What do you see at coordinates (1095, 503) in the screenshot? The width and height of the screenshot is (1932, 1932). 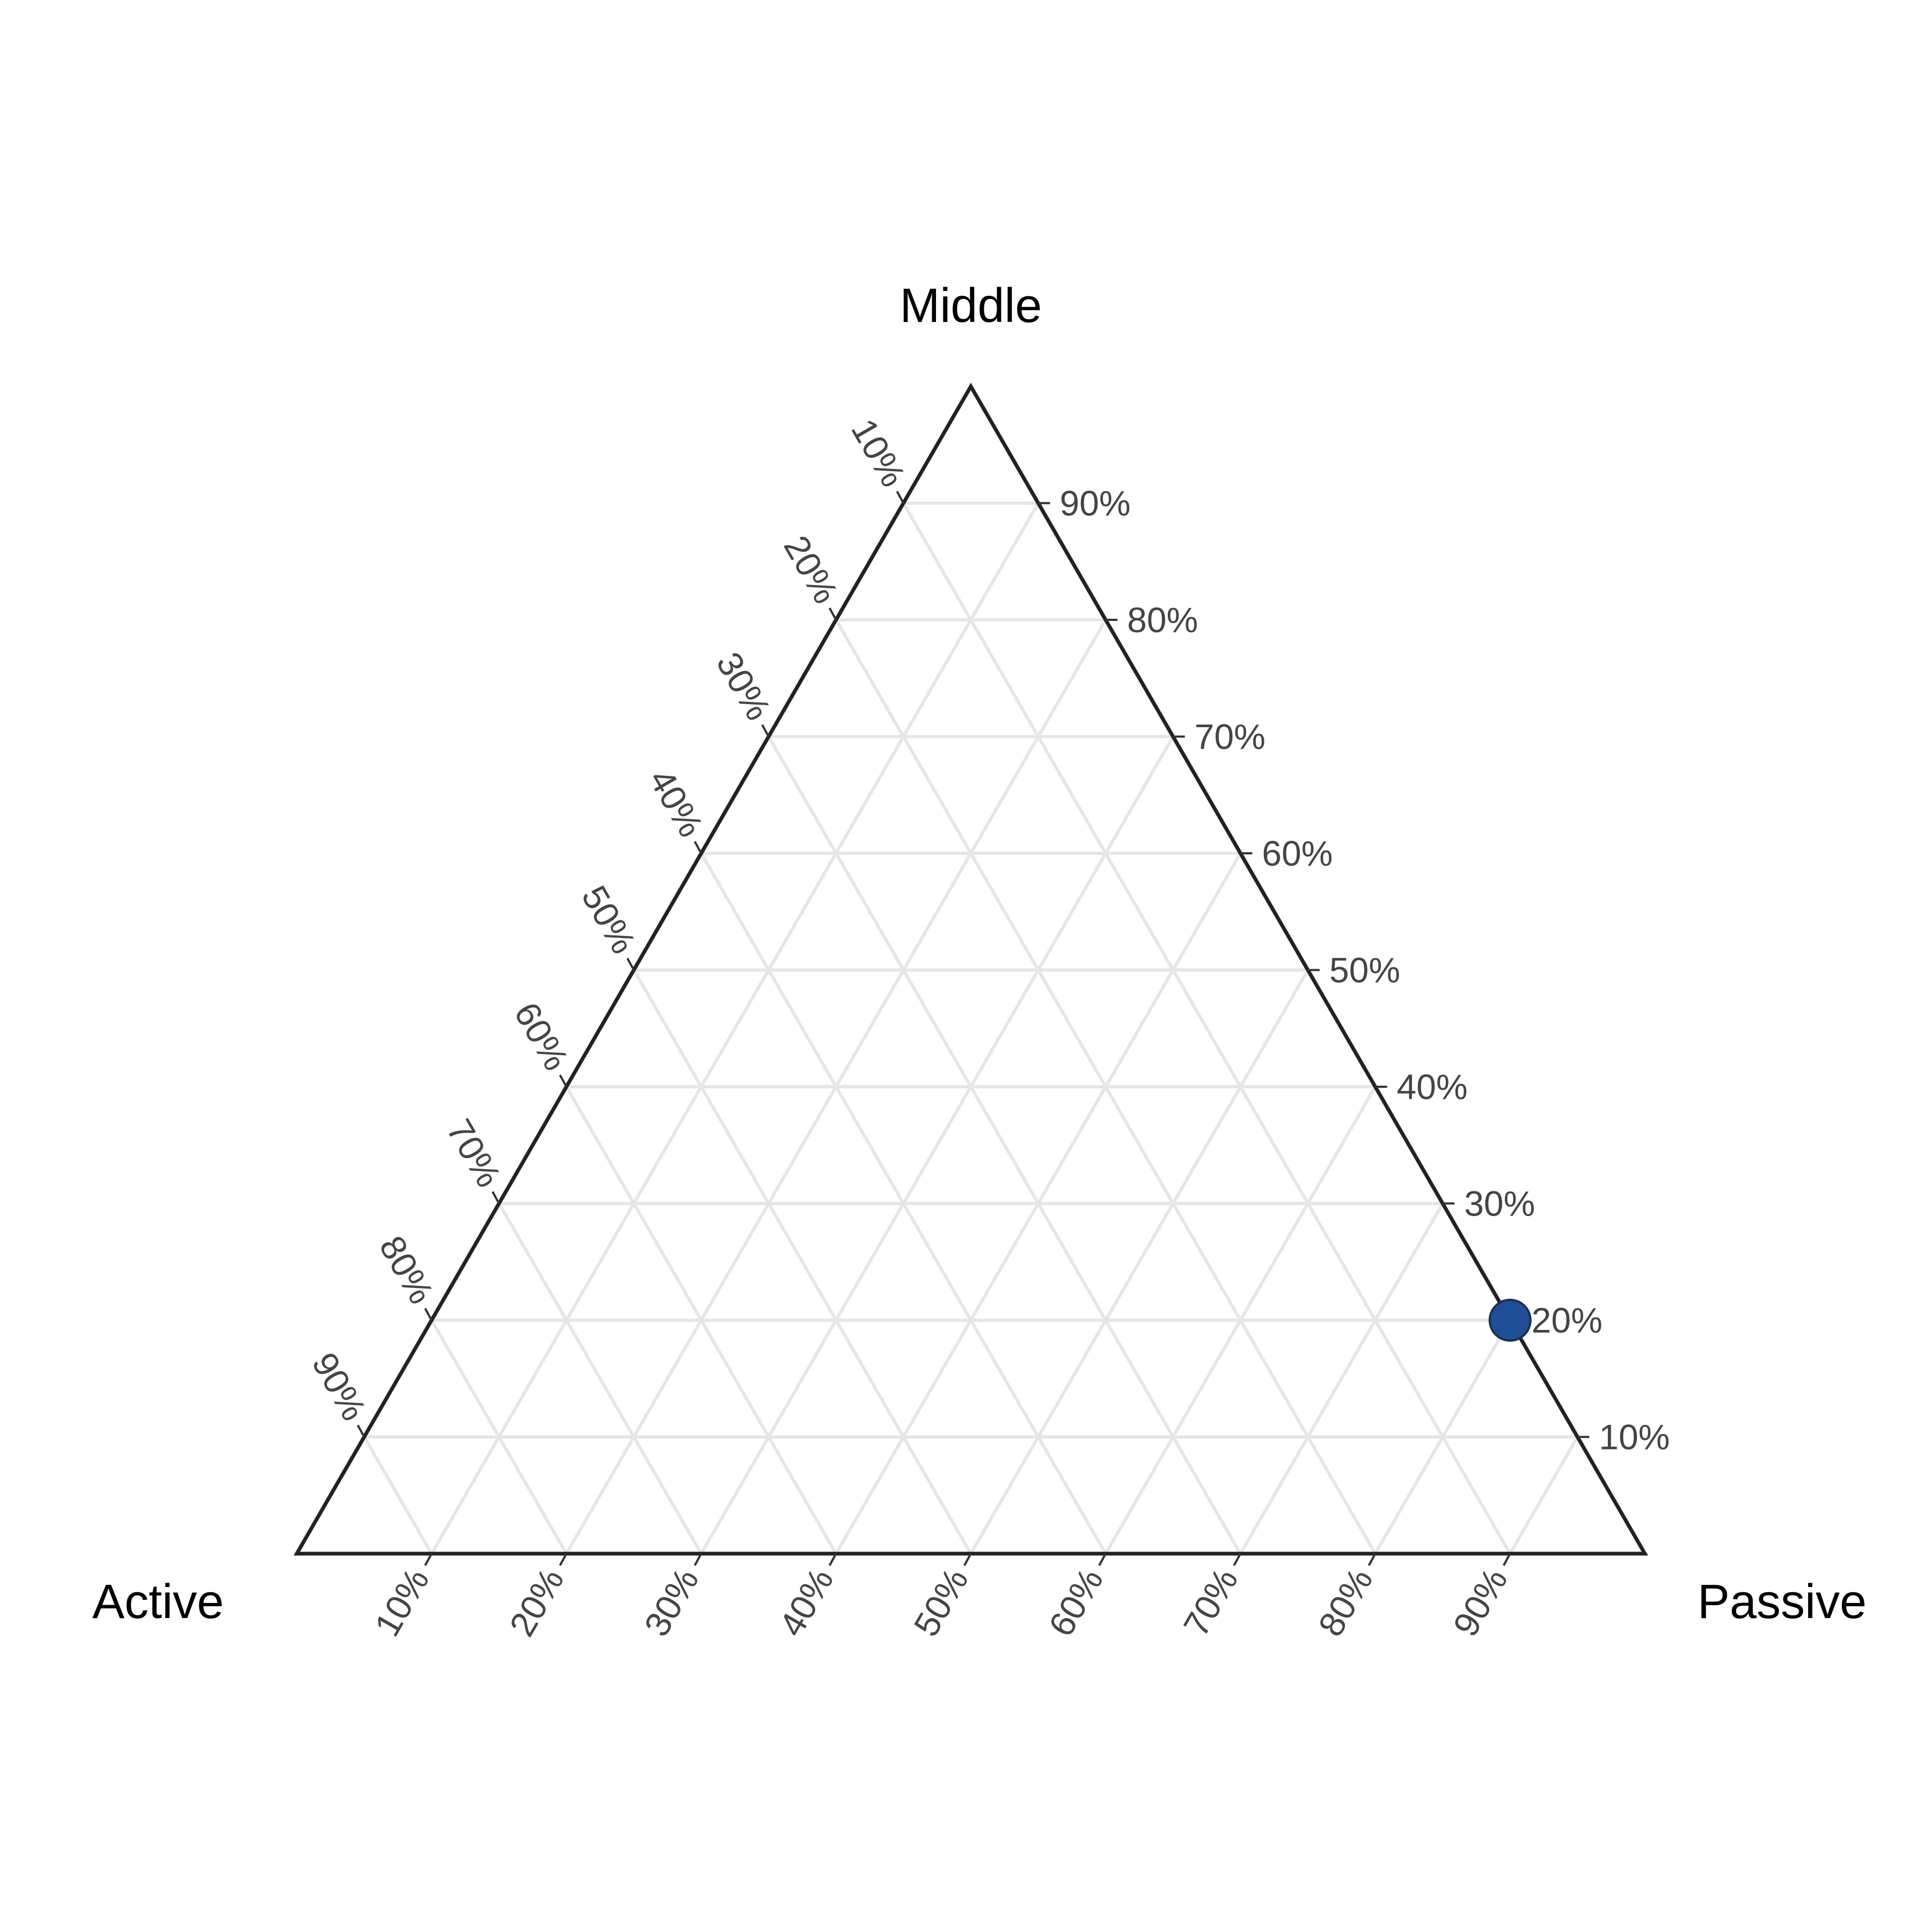 I see `tick-label-middle: 90%` at bounding box center [1095, 503].